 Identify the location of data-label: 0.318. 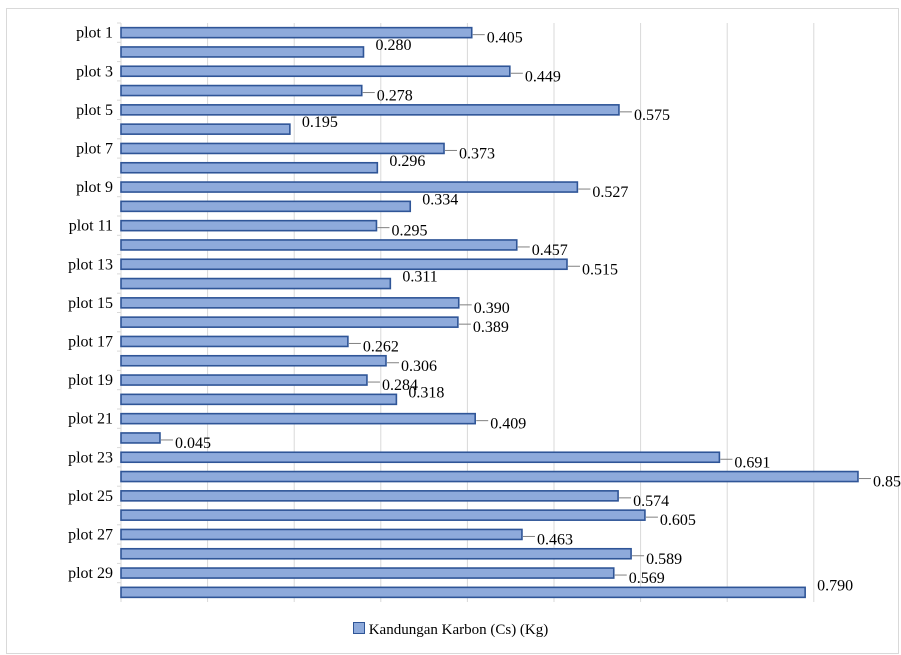
(426, 392).